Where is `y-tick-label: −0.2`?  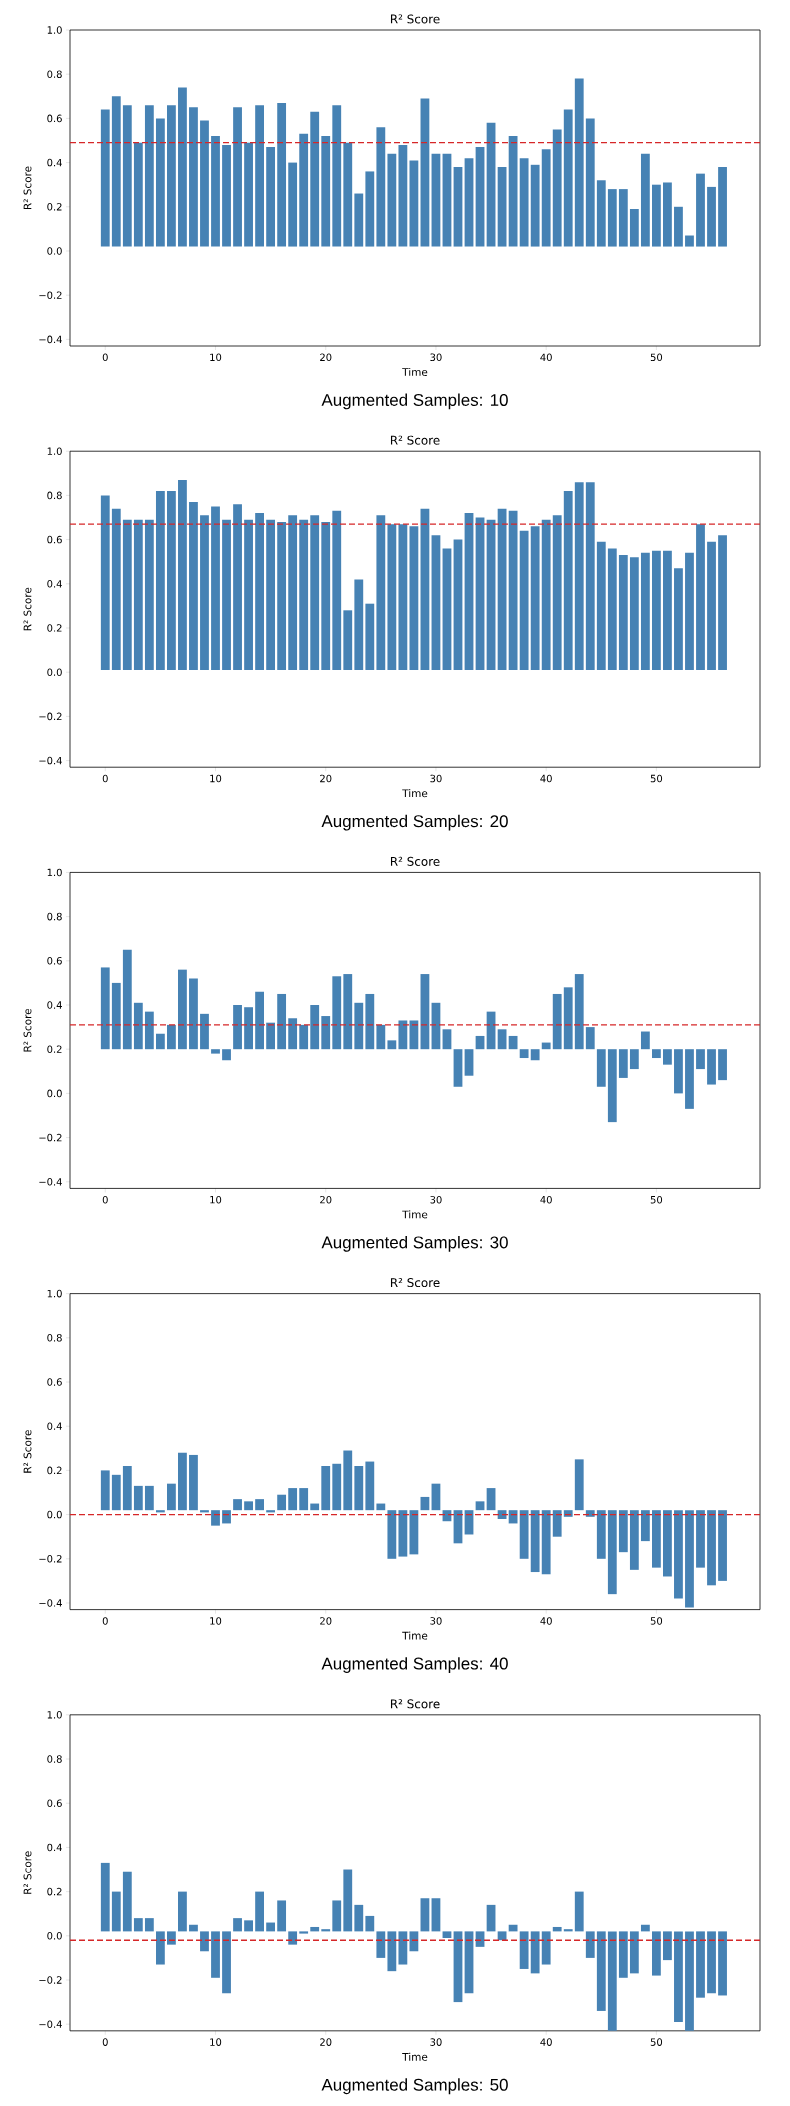 y-tick-label: −0.2 is located at coordinates (50, 1137).